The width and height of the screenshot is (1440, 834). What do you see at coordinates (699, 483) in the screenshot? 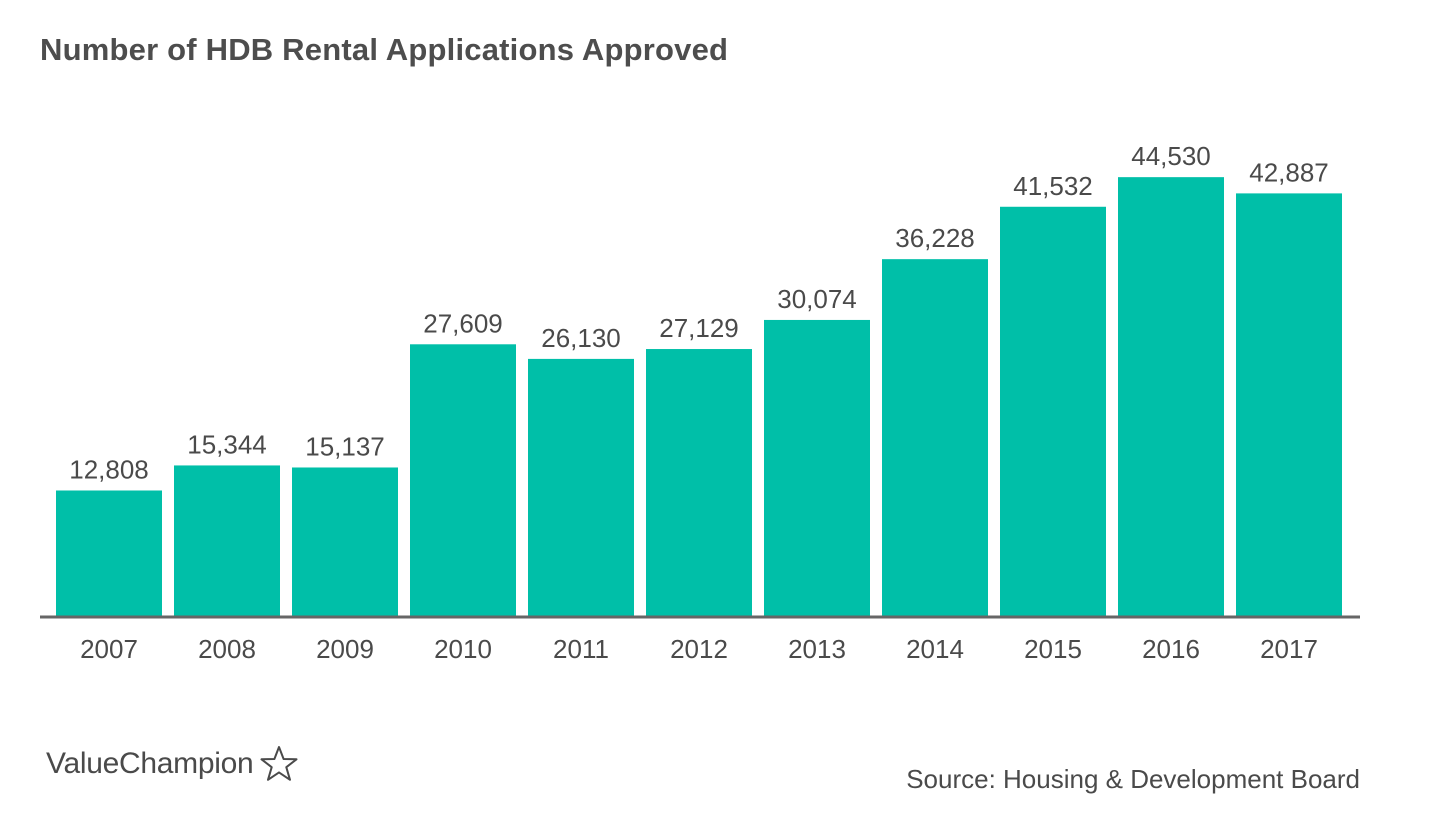
I see `bar-2012` at bounding box center [699, 483].